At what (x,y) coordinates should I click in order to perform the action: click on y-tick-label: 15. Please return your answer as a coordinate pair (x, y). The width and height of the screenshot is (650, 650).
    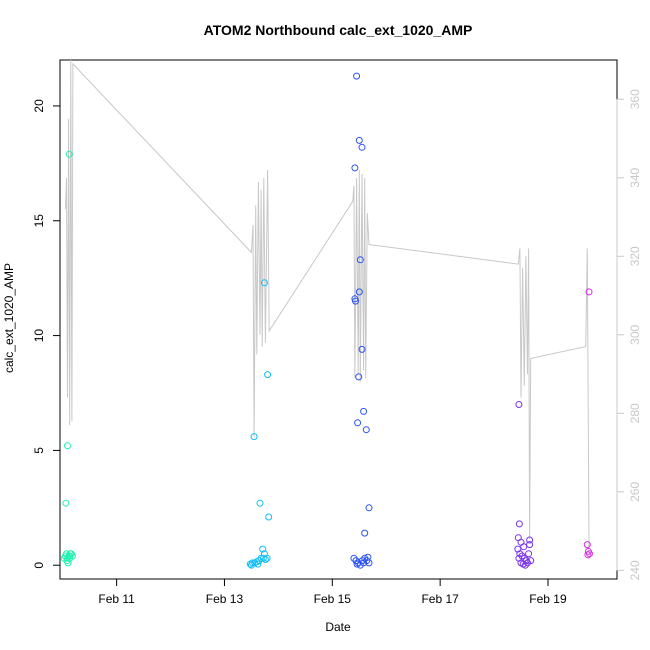
    Looking at the image, I should click on (39, 221).